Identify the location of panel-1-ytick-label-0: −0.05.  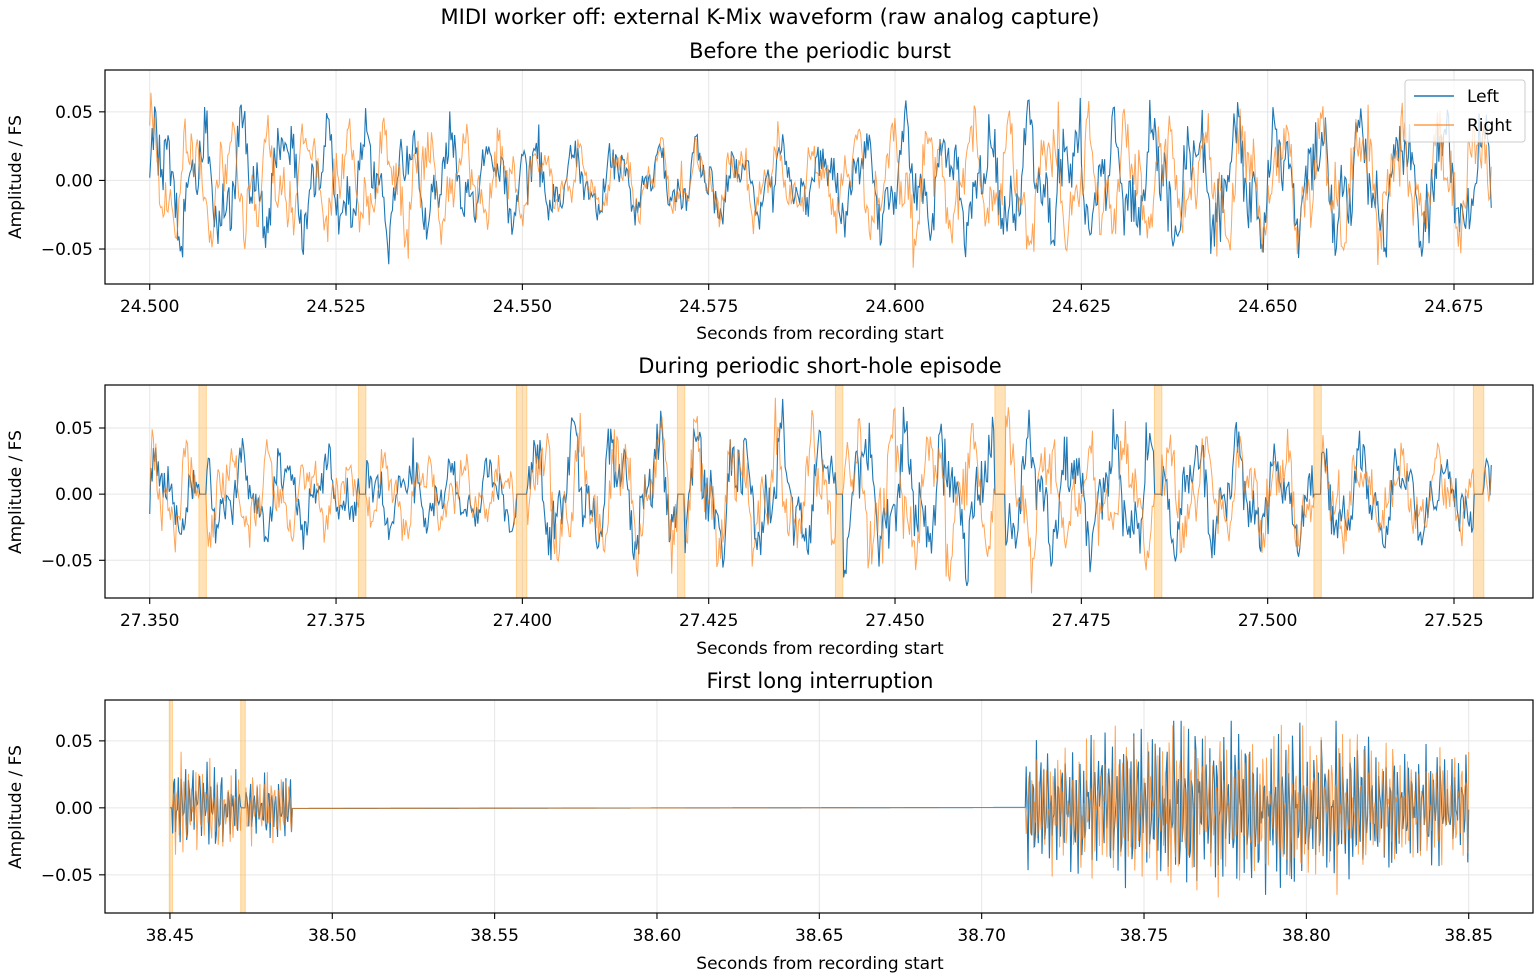
(67, 250).